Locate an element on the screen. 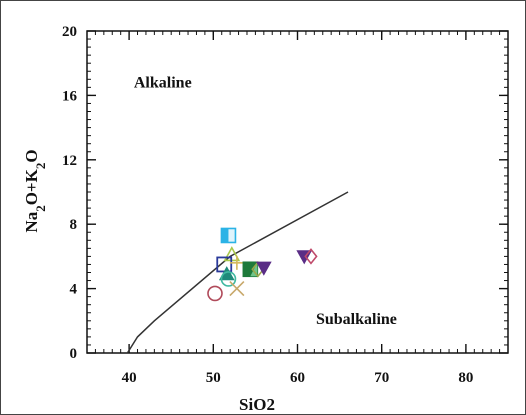 The width and height of the screenshot is (526, 415). data-point-diamond is located at coordinates (311, 256).